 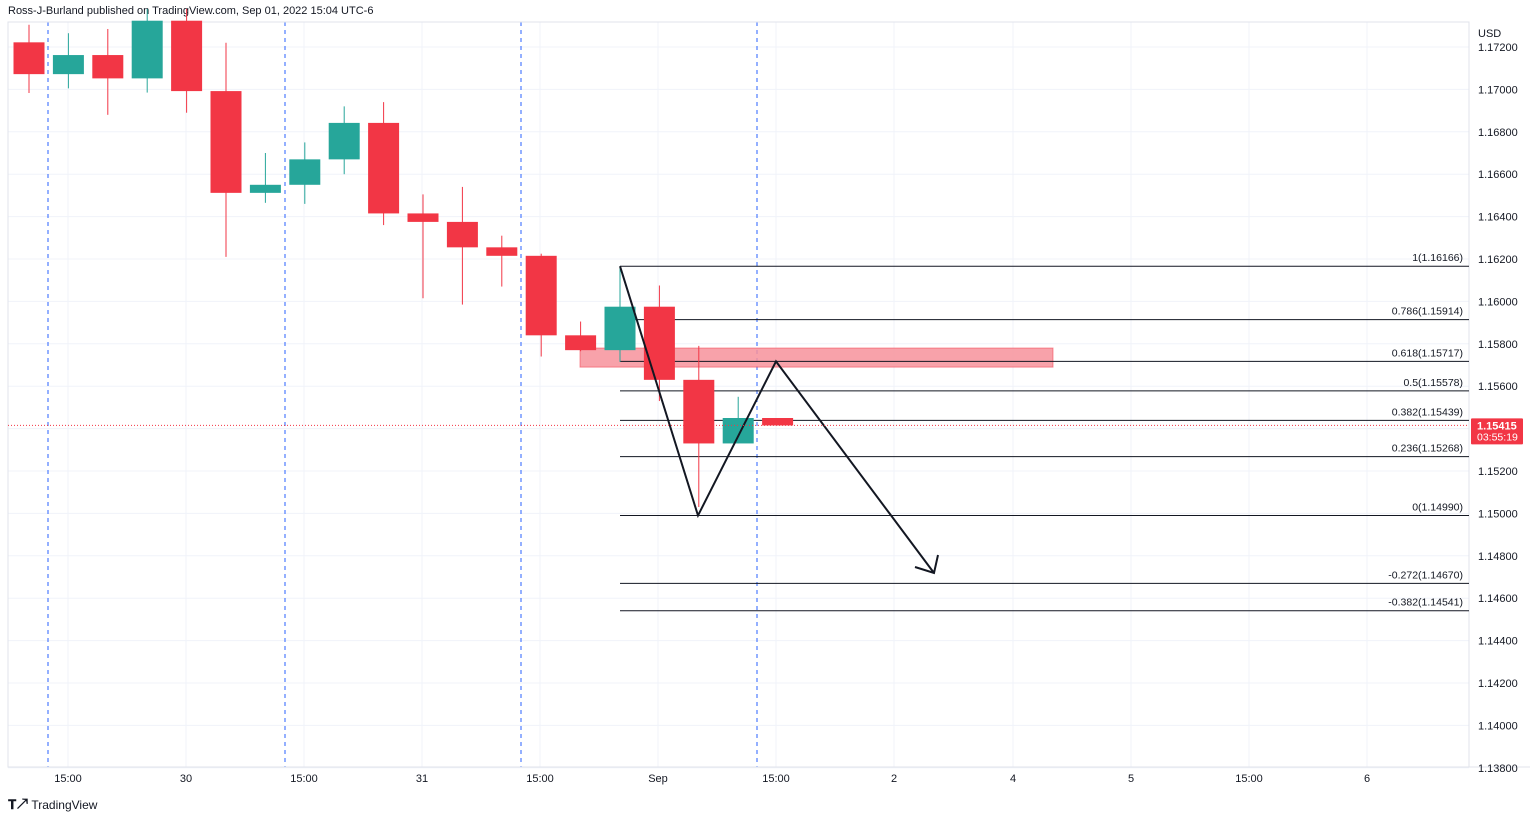 I want to click on time-scale: 15:00 30 15:00 31 15:00 Sep 15:00 2 4 5 15:00 6, so click(x=712, y=779).